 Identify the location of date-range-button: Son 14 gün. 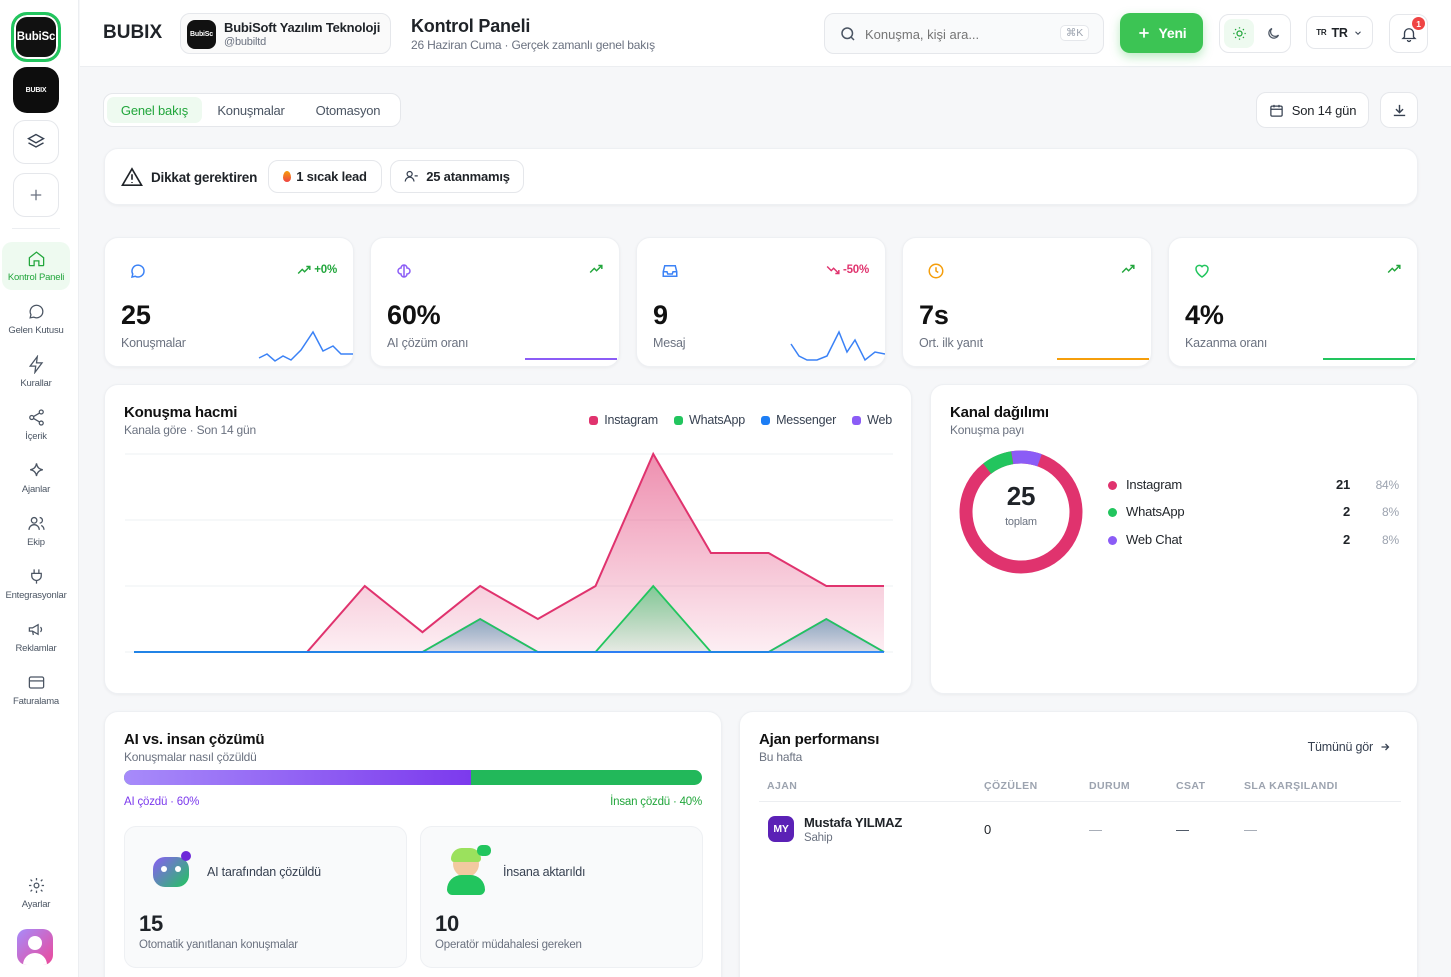
(1312, 110).